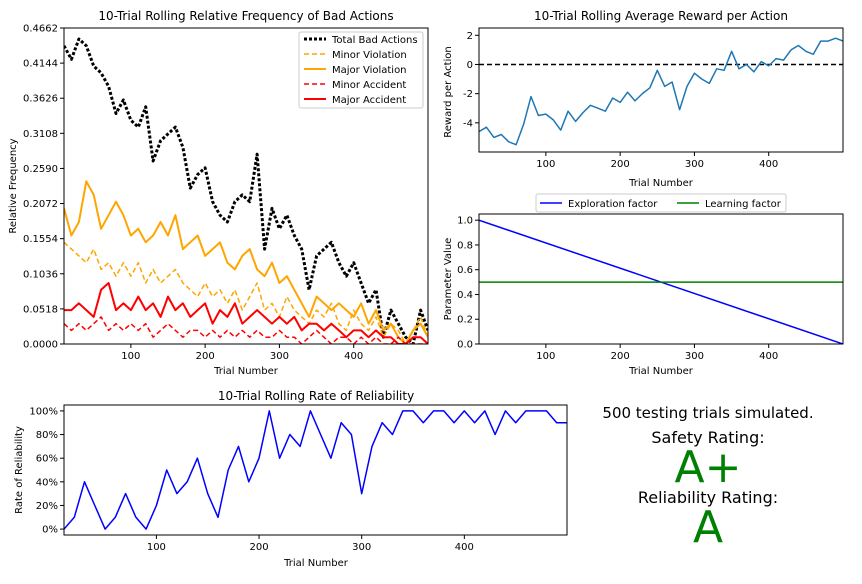 This screenshot has width=862, height=584. Describe the element at coordinates (708, 497) in the screenshot. I see `reliability-rating-label: Reliability Rating:` at that location.